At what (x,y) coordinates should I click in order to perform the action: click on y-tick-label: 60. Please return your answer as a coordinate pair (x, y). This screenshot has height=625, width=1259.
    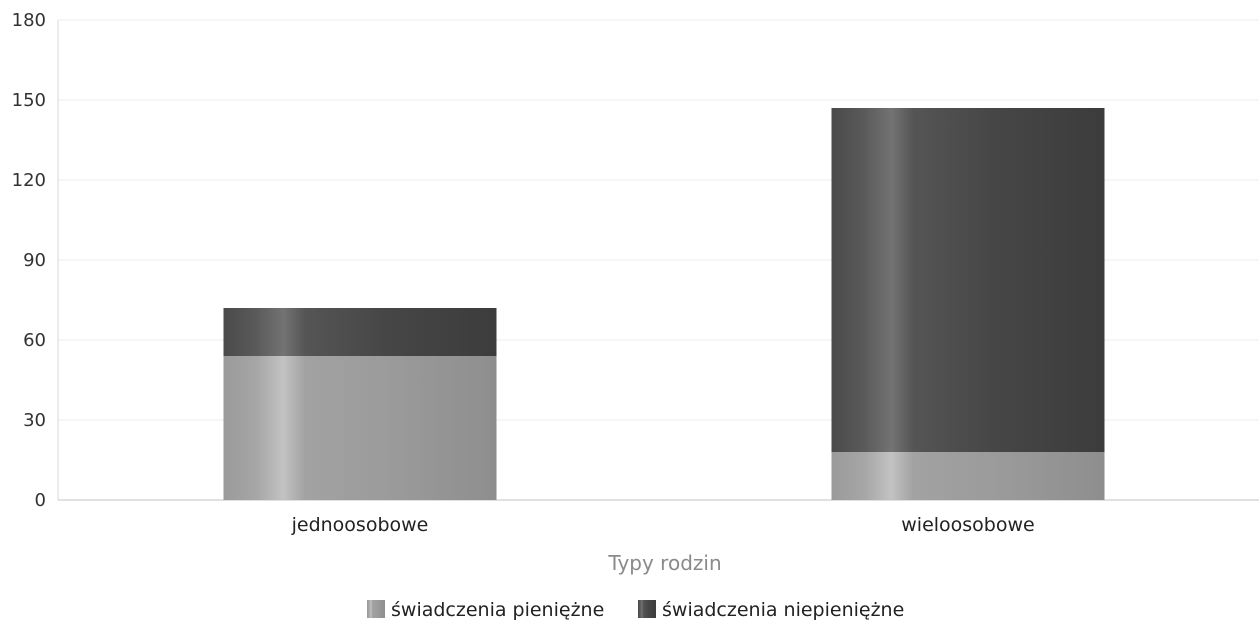
    Looking at the image, I should click on (34, 340).